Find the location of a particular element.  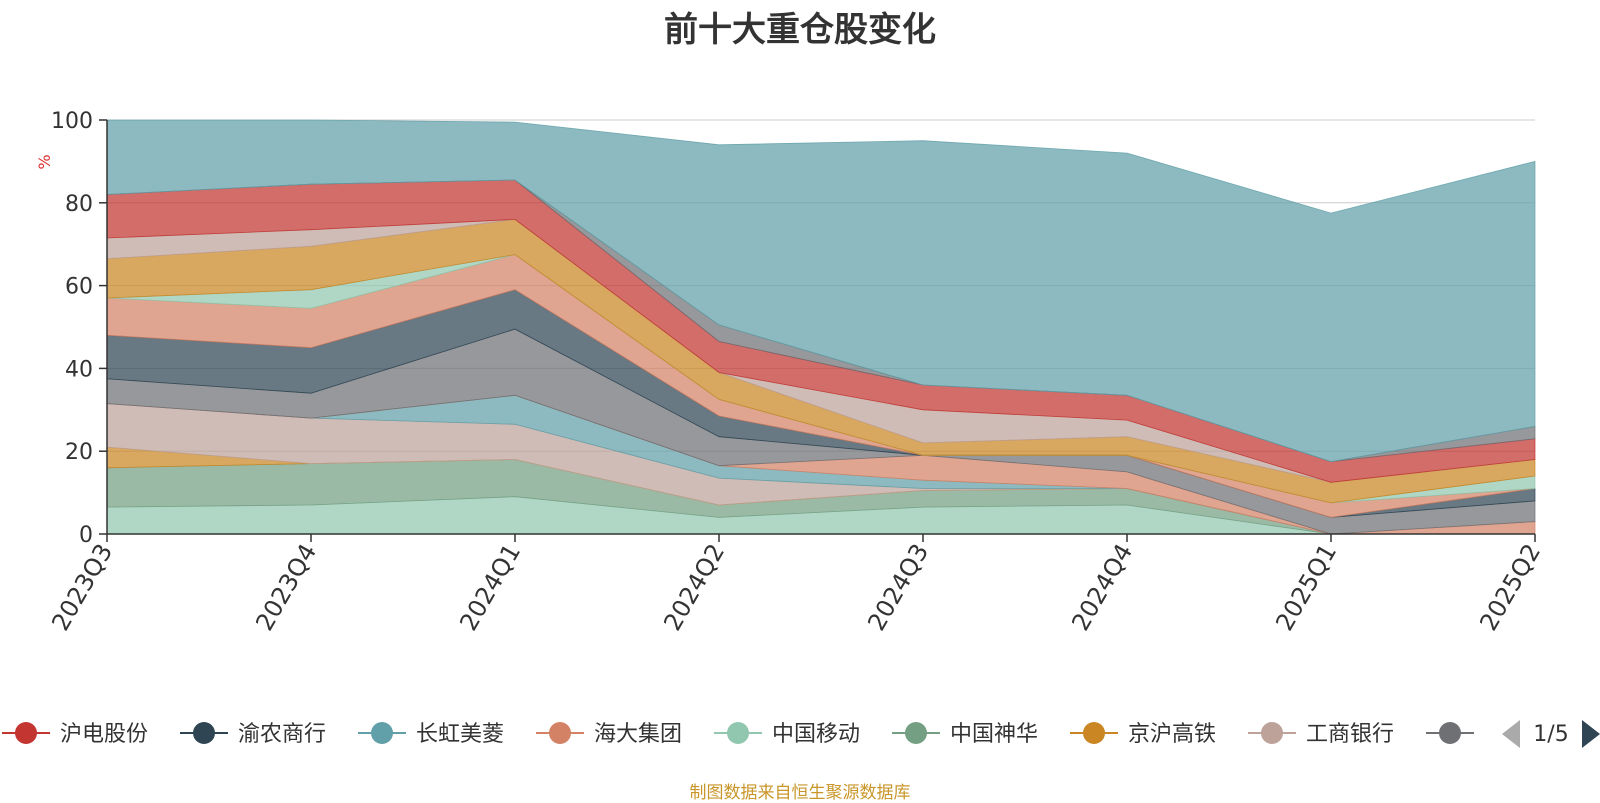

legend-label: 工商银行 is located at coordinates (1350, 734).